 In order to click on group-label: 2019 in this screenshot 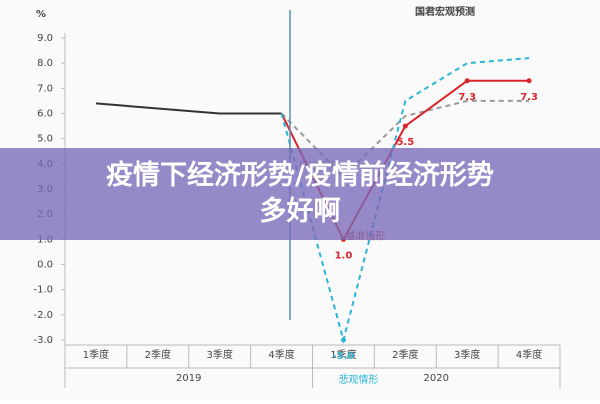, I will do `click(188, 378)`.